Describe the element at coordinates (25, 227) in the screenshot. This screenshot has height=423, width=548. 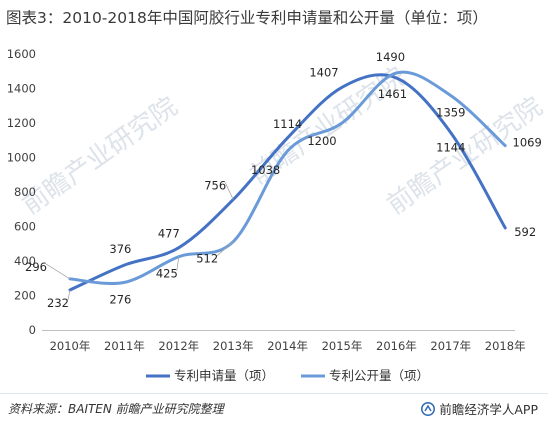
I see `y-tick-label: 600` at that location.